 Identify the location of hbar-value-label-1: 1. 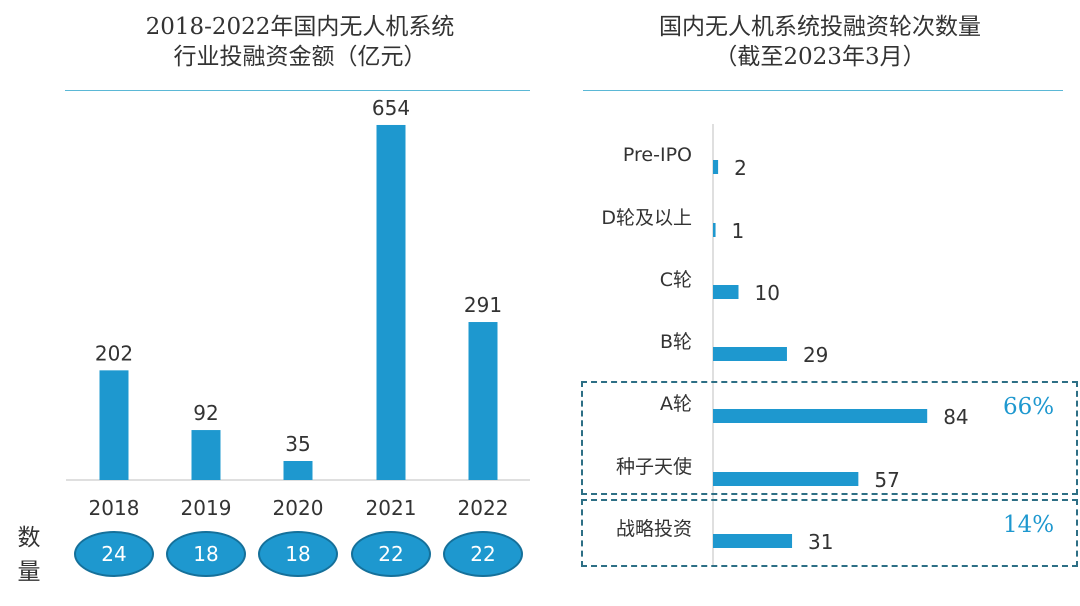
(738, 231).